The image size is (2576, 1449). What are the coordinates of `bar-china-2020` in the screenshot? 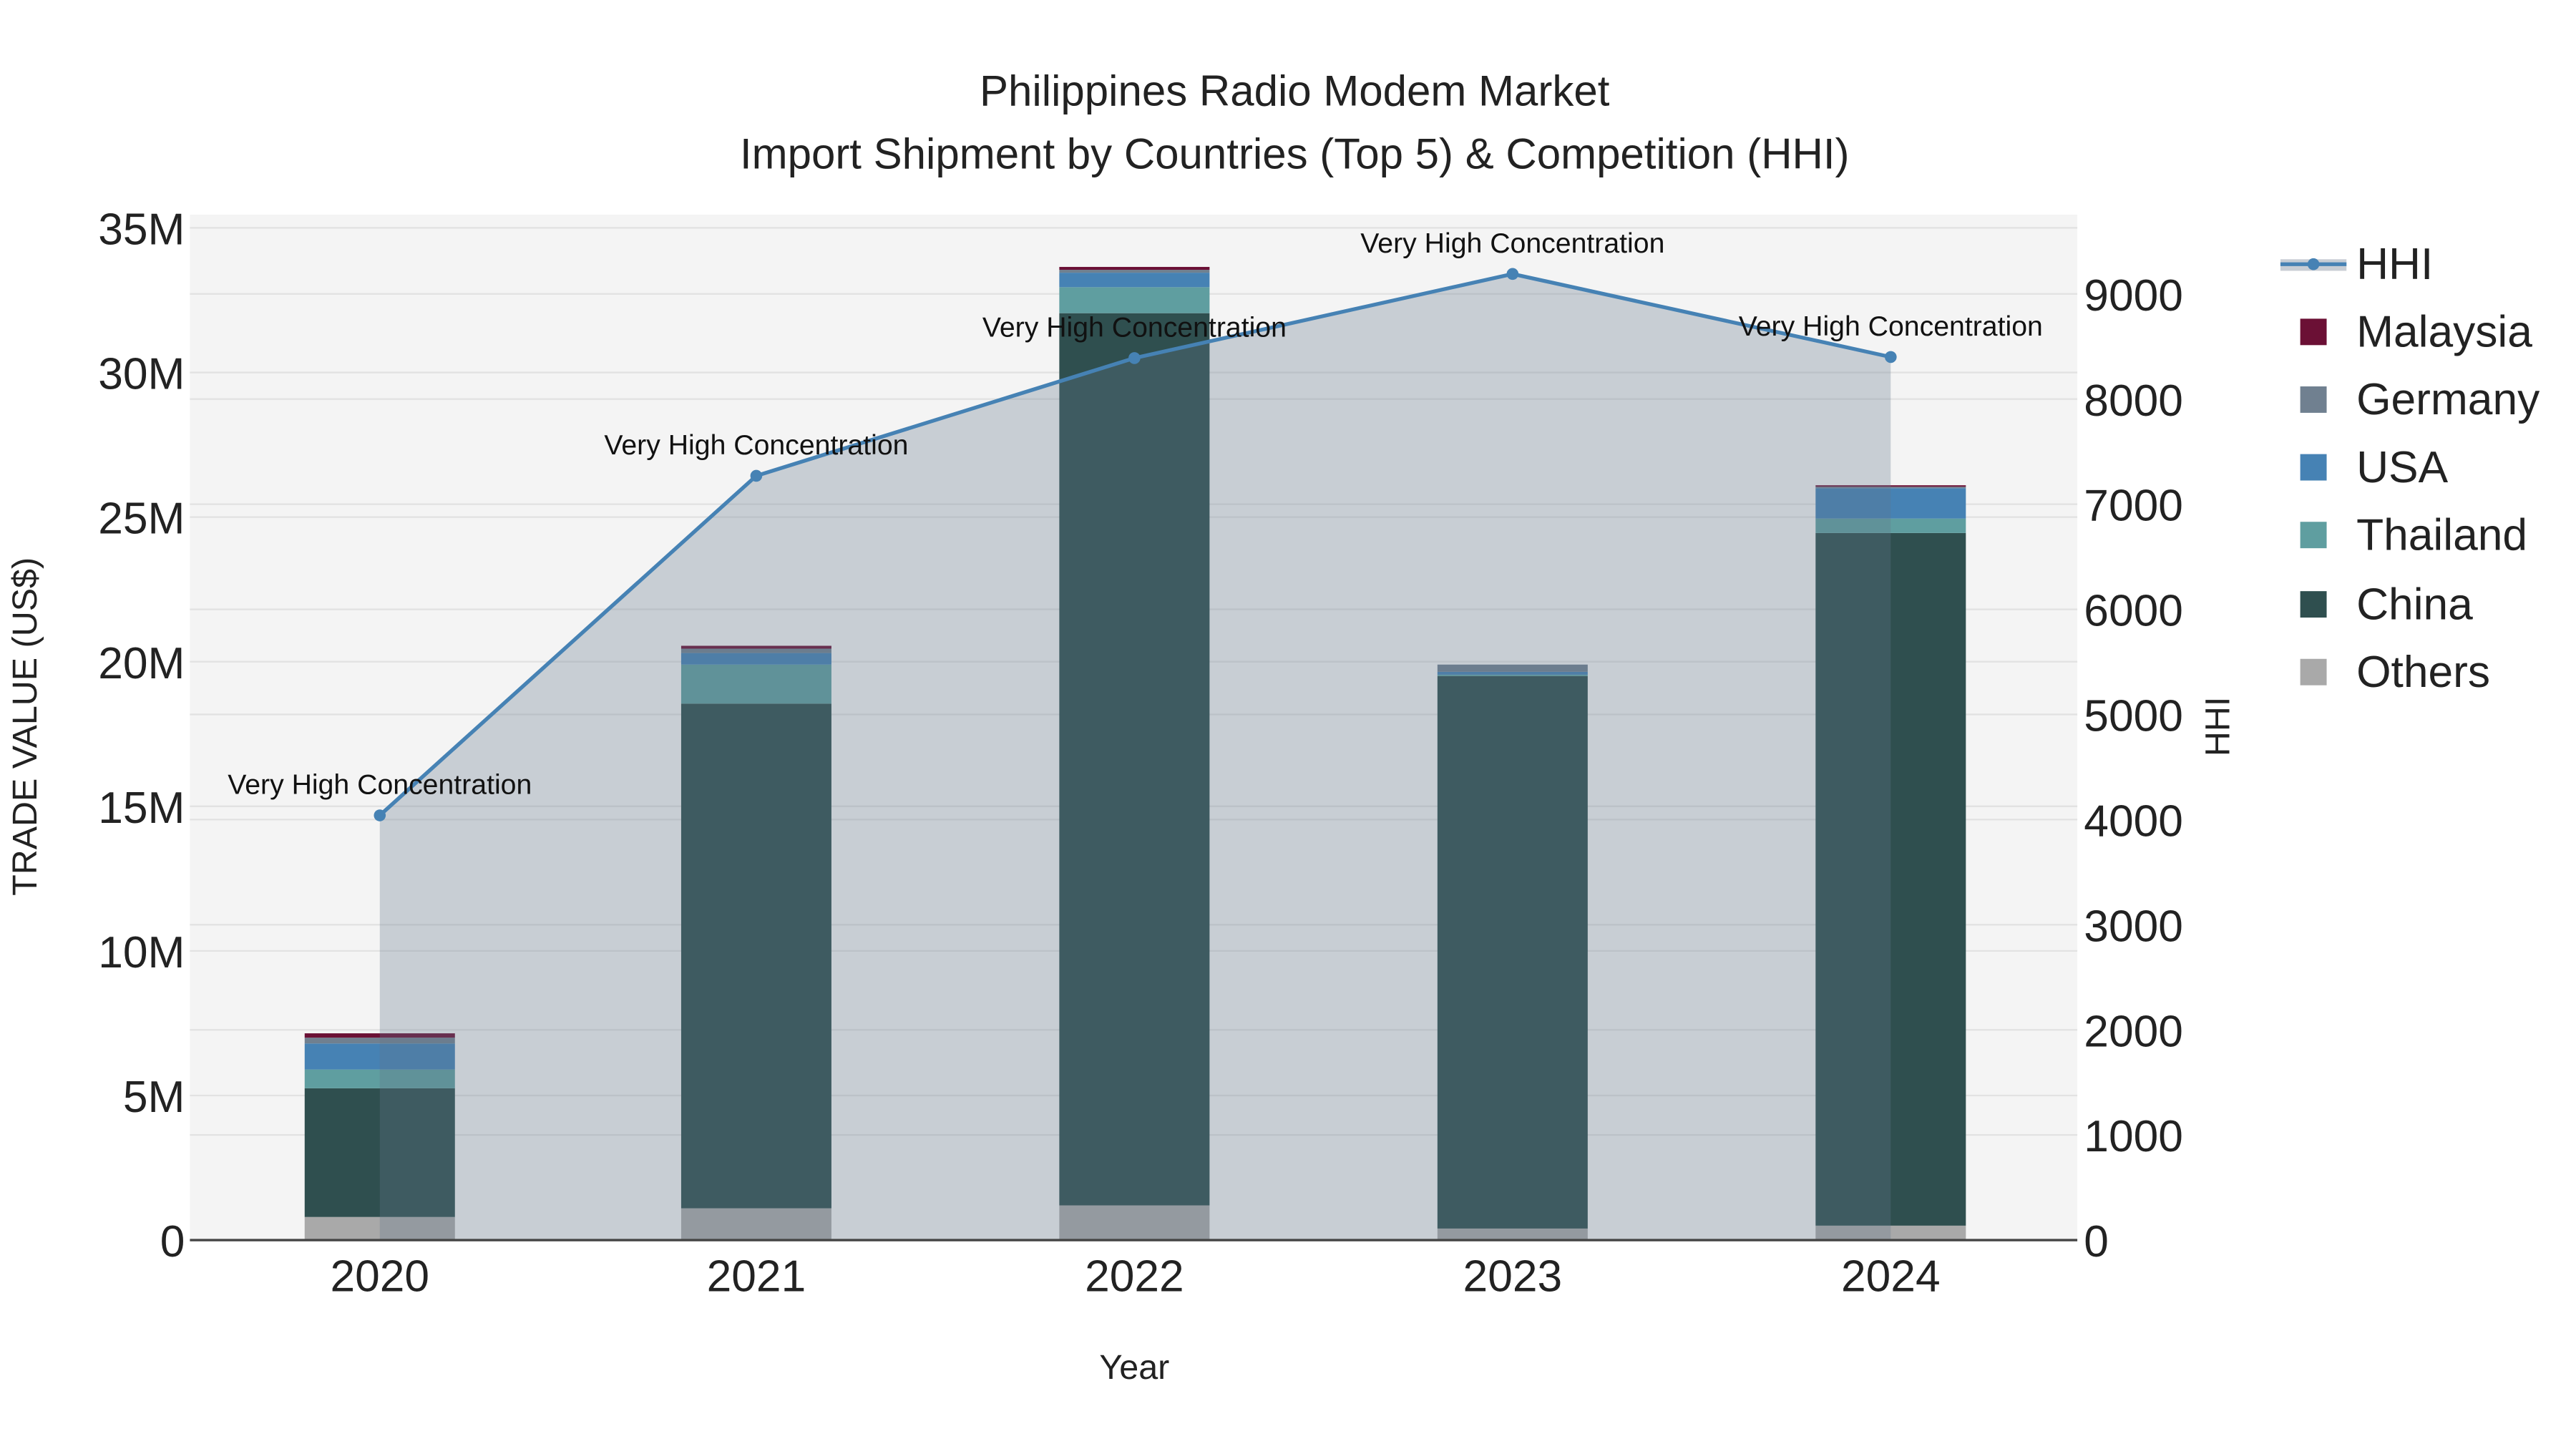 It's located at (379, 1152).